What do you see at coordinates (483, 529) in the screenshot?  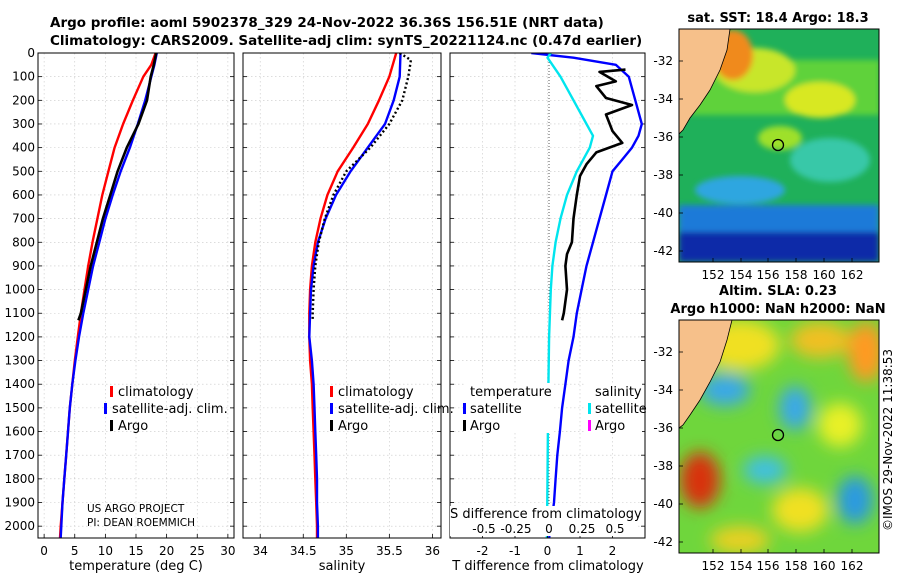 I see `s-tick-label: -0.5` at bounding box center [483, 529].